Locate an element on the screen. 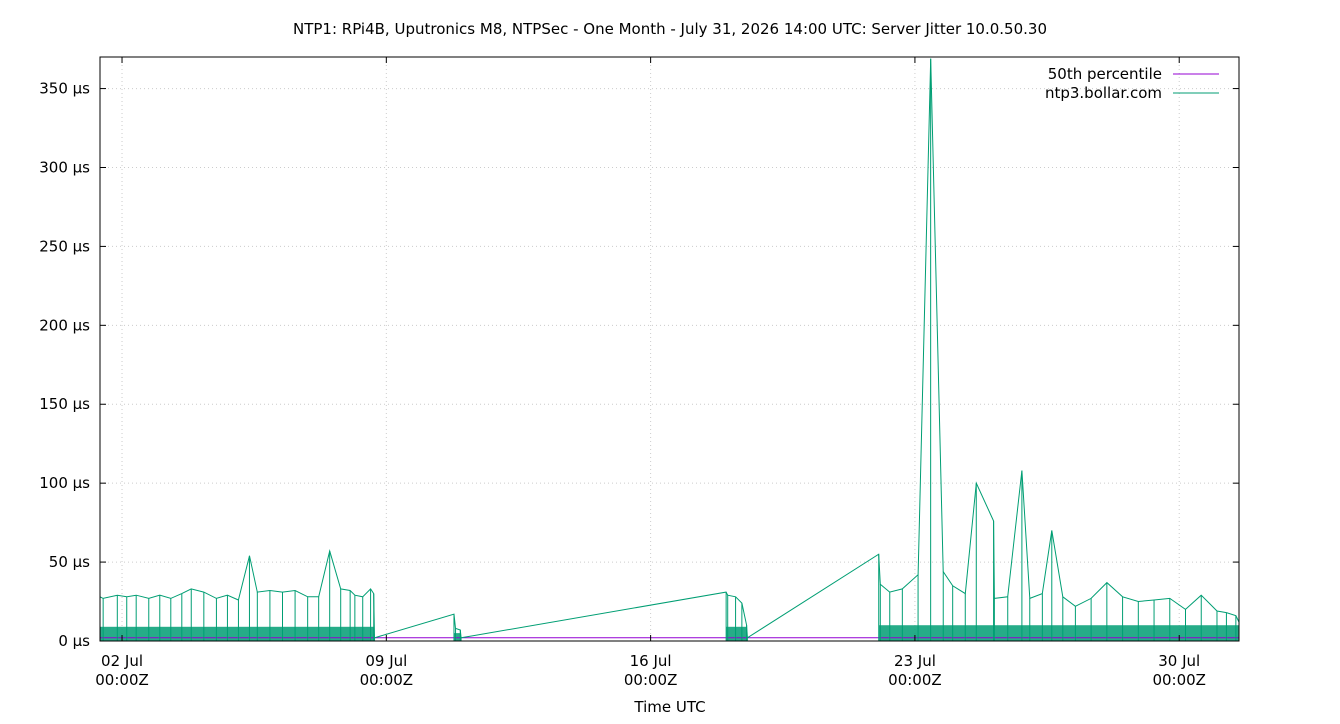 Image resolution: width=1340 pixels, height=724 pixels. y-tick-label: 0 µs is located at coordinates (74, 641).